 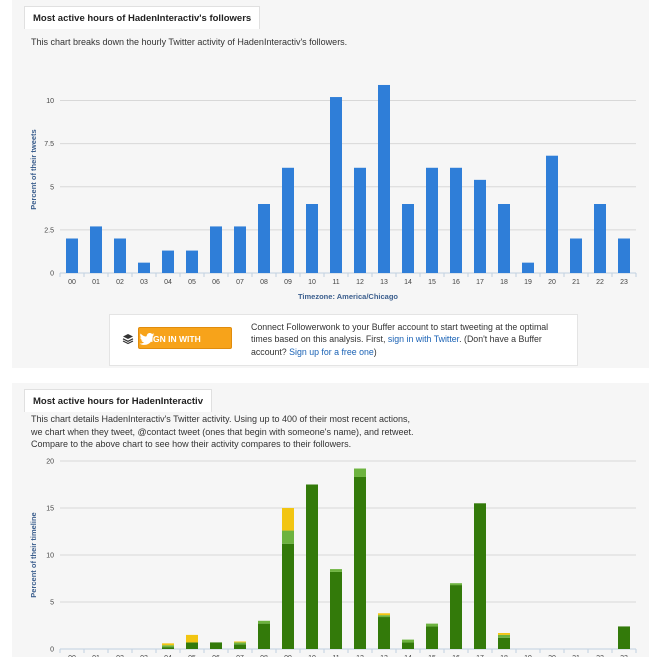 I want to click on x-tick-label: 04, so click(x=168, y=282).